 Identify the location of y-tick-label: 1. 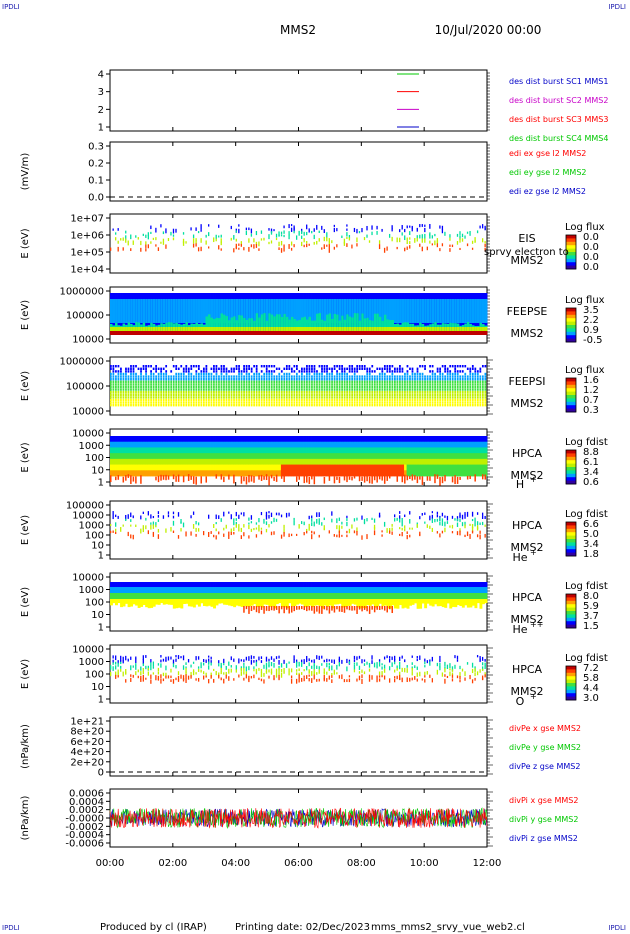
(101, 556).